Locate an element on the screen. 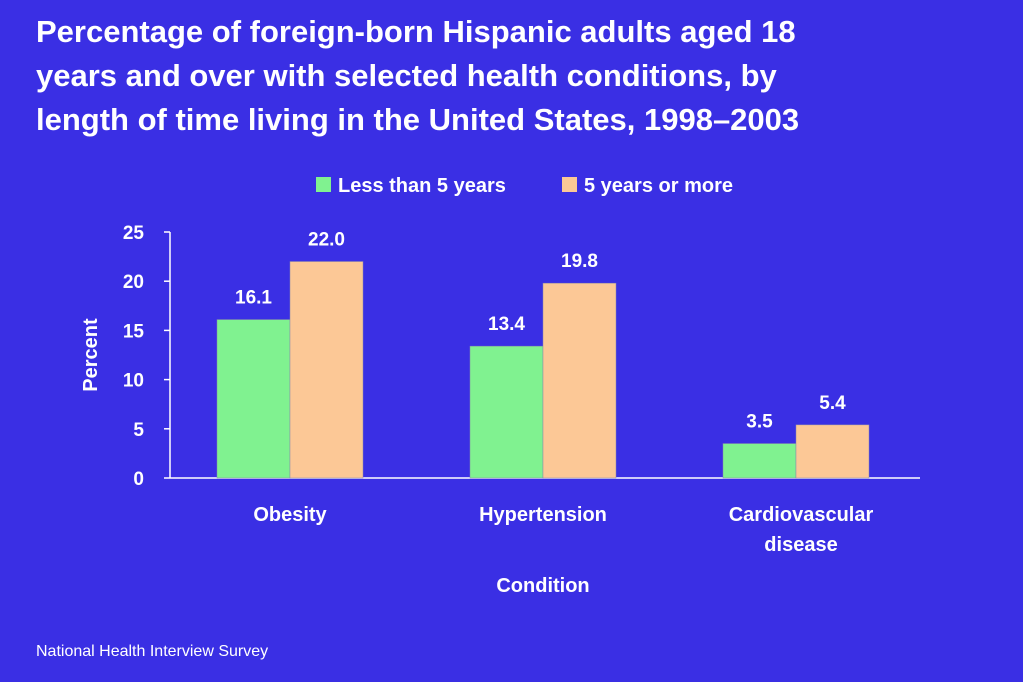 This screenshot has width=1023, height=682. legend-label: Less than 5 years is located at coordinates (422, 186).